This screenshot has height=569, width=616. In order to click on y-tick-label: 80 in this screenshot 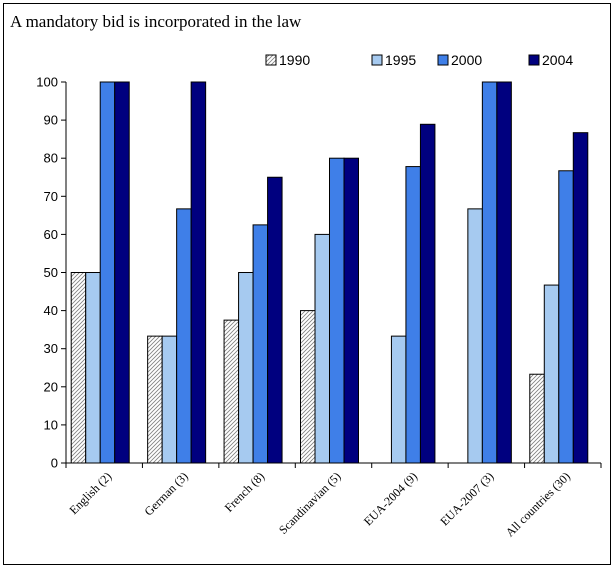, I will do `click(51, 158)`.